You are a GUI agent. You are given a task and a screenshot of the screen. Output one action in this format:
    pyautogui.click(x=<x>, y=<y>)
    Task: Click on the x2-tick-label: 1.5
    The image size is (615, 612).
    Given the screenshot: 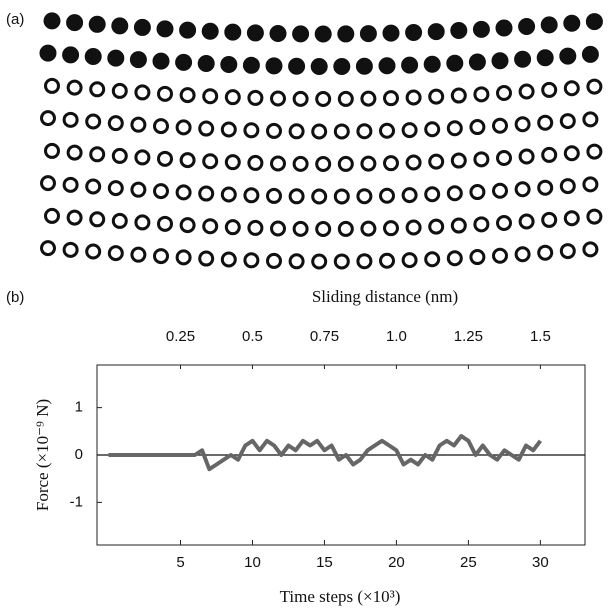 What is the action you would take?
    pyautogui.click(x=540, y=336)
    